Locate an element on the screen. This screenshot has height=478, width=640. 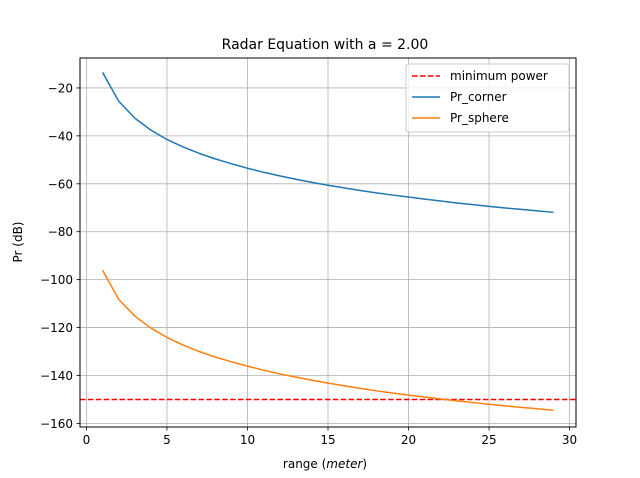
y-tick-label: −60 is located at coordinates (60, 184).